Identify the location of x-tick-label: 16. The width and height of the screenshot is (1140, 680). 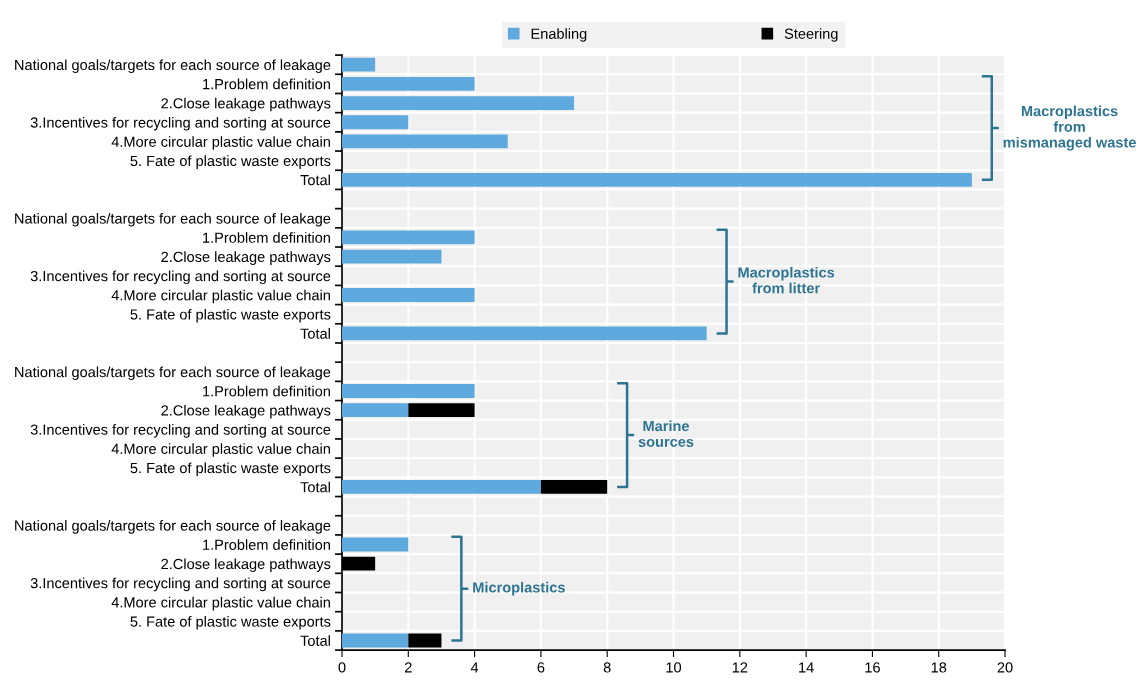
(872, 667).